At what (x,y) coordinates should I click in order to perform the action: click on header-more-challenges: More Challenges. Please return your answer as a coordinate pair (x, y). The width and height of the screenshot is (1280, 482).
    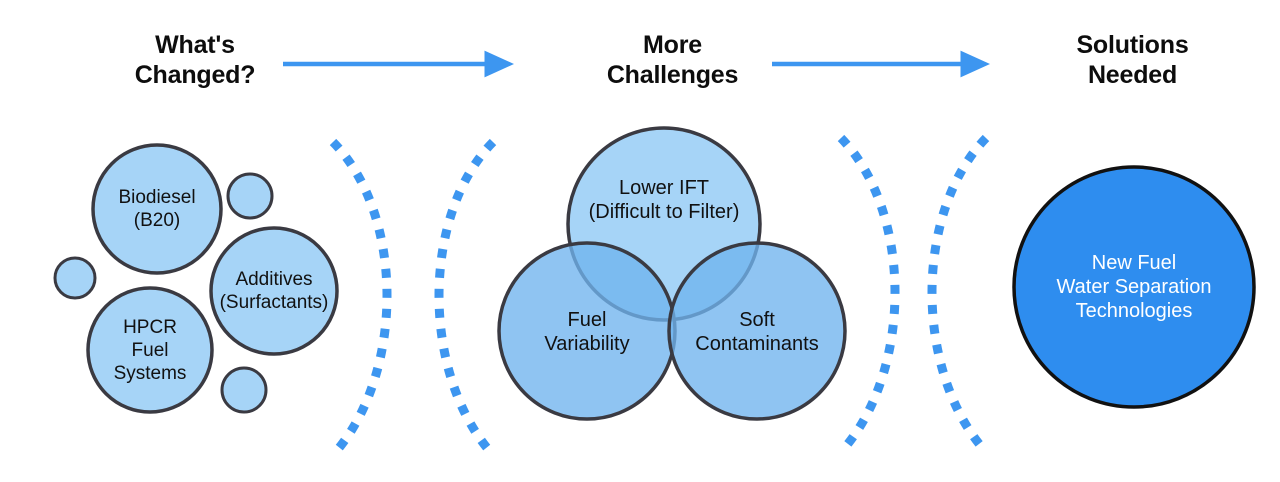
    Looking at the image, I should click on (672, 60).